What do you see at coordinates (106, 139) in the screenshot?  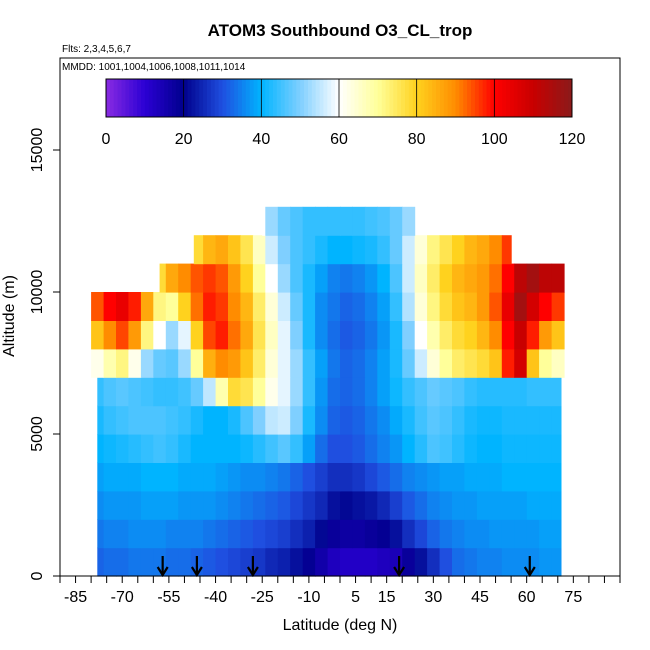 I see `colorbar-tick-label: 0` at bounding box center [106, 139].